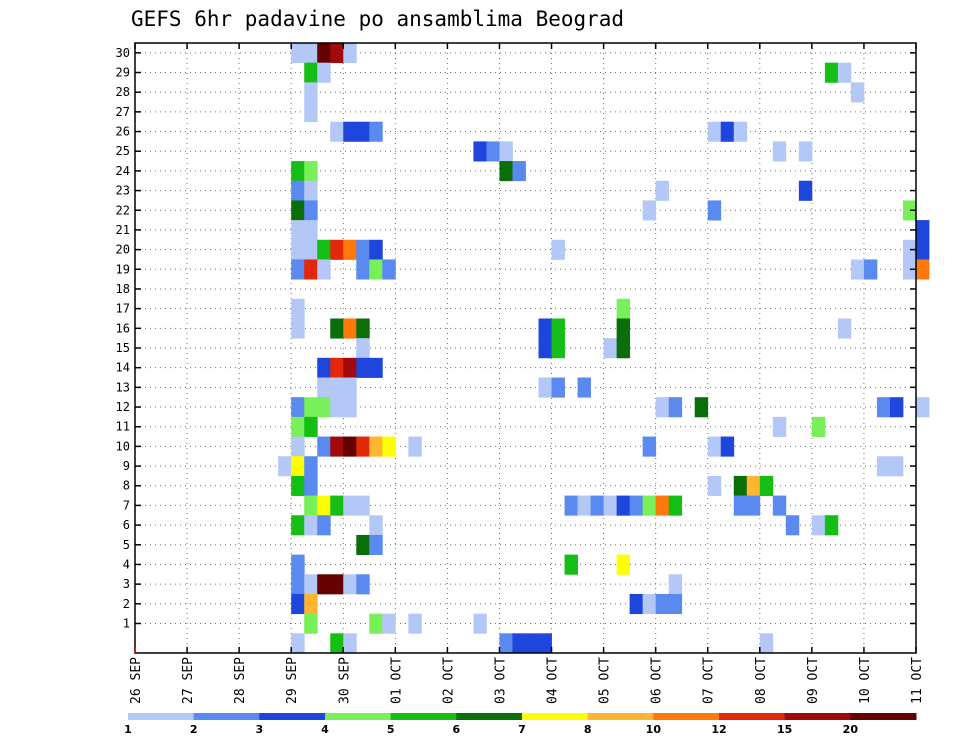 Image resolution: width=960 pixels, height=742 pixels. I want to click on y-tick-label: 28, so click(123, 92).